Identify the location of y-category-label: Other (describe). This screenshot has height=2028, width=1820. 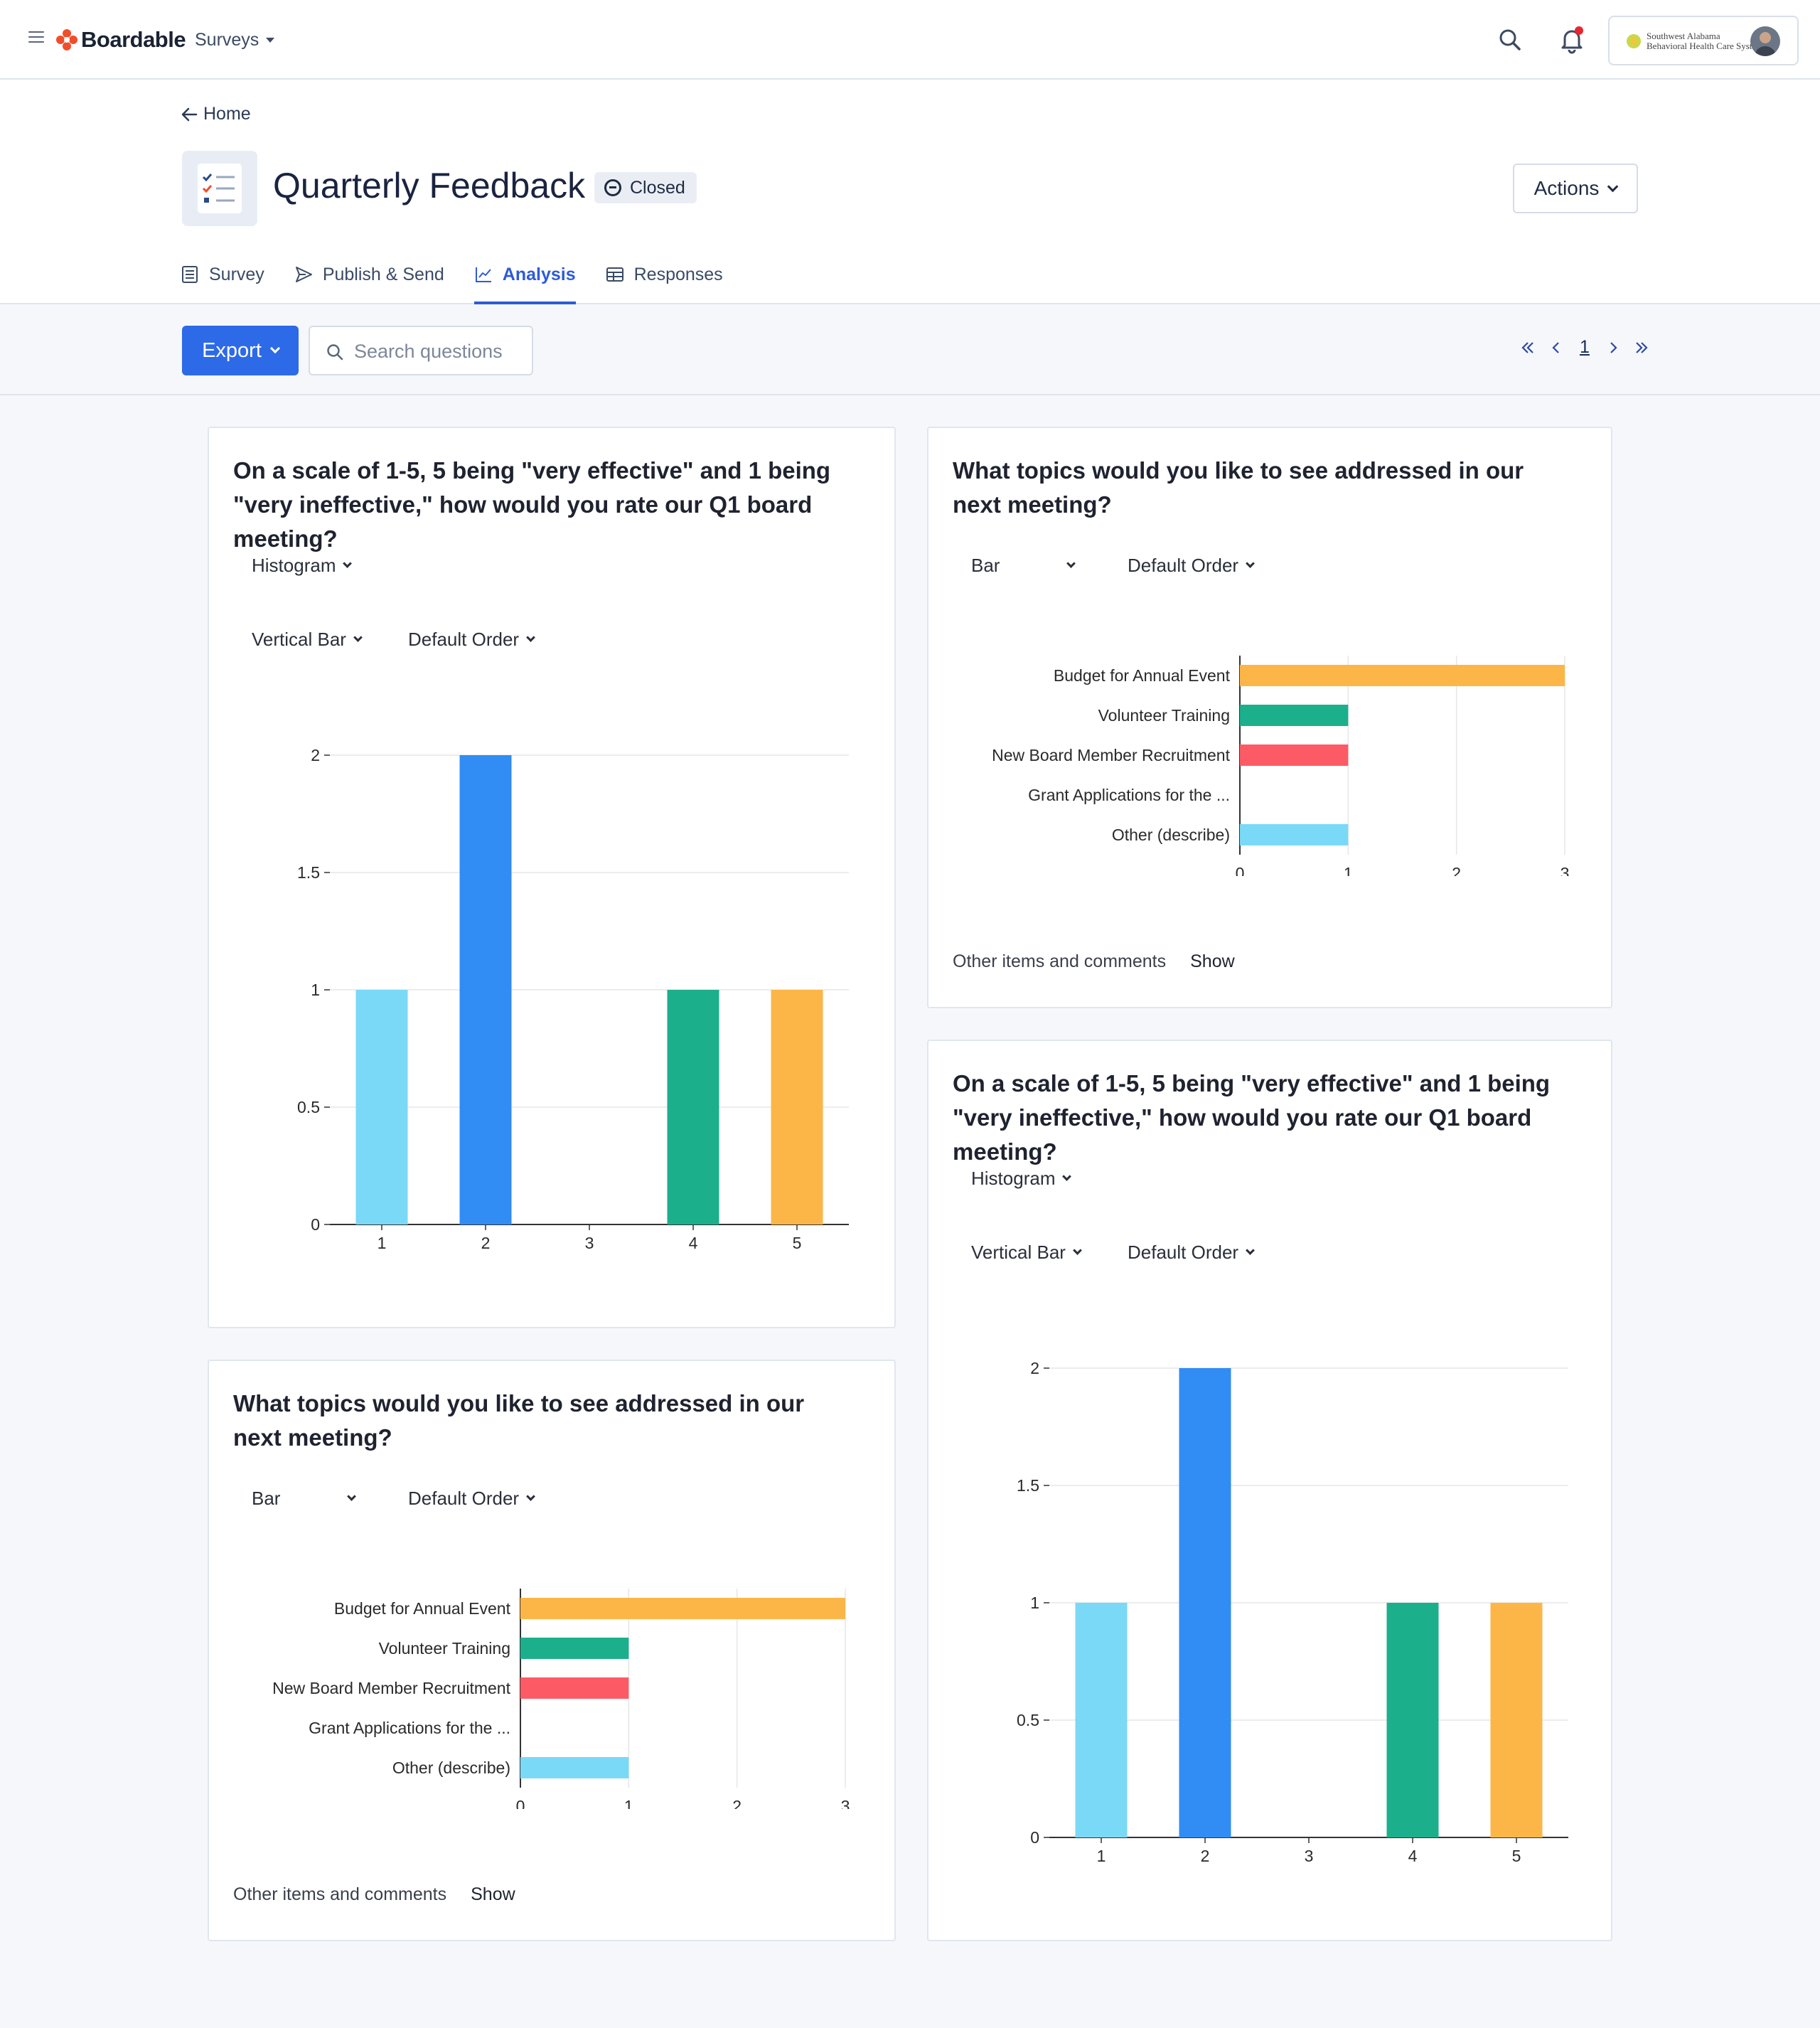
(1171, 835).